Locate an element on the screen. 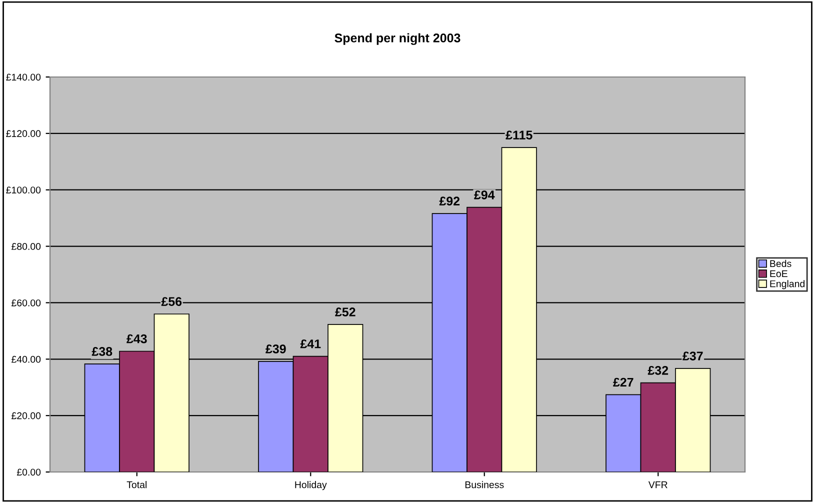 The image size is (815, 503). y-tick-label: £20.00 is located at coordinates (26, 416).